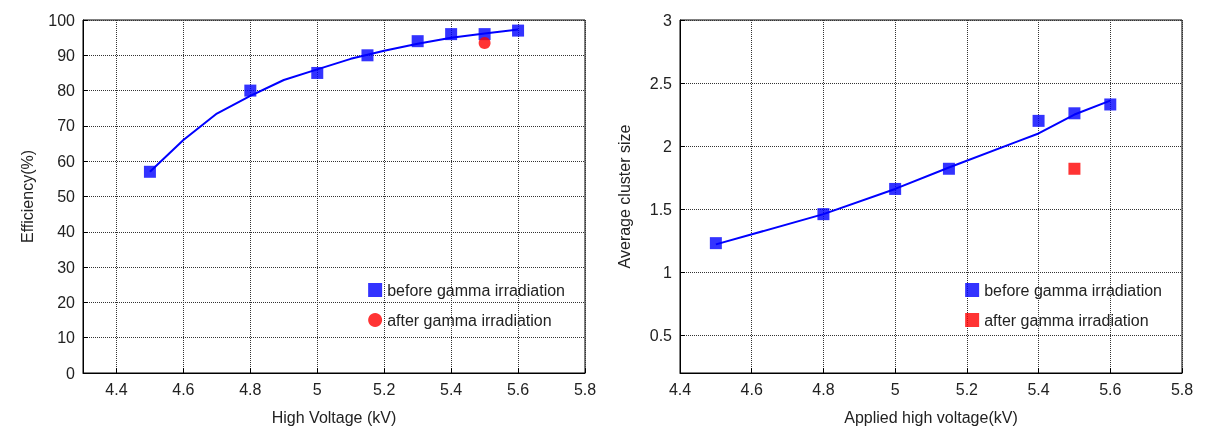 The image size is (1205, 442). I want to click on y-tick-label: 20, so click(66, 302).